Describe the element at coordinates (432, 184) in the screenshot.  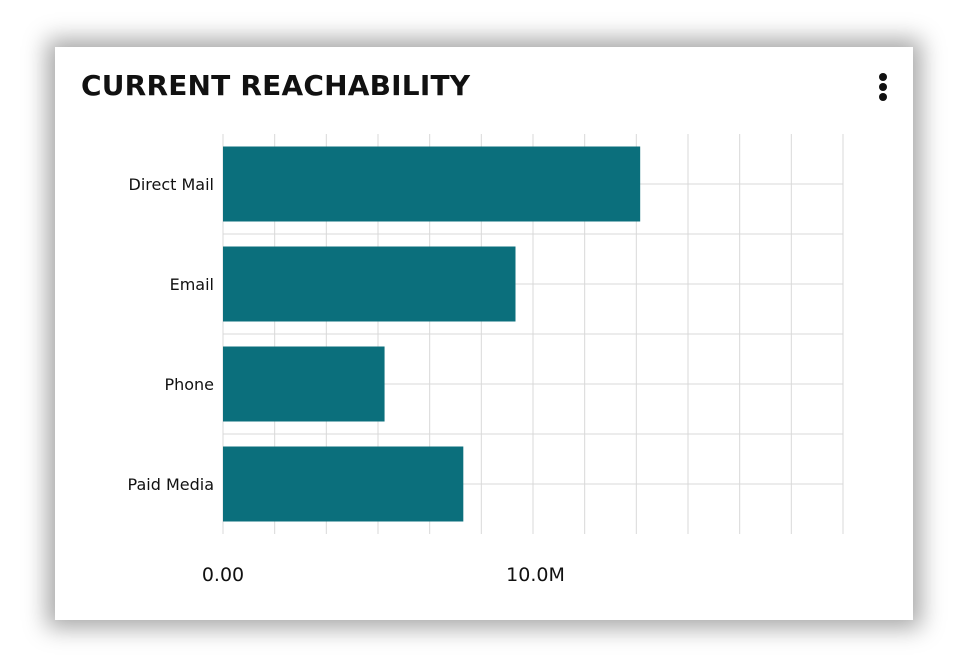
I see `bar-direct-mail` at that location.